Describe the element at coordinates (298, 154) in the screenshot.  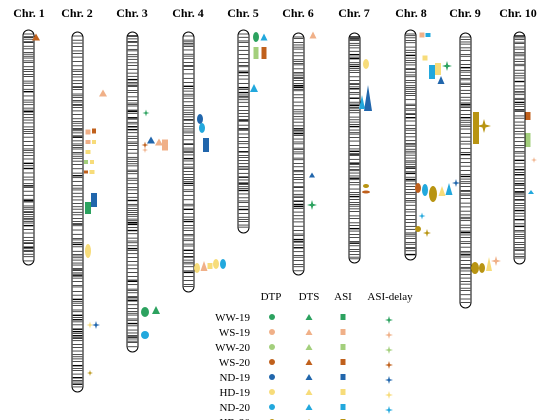
I see `chr-6-bar` at that location.